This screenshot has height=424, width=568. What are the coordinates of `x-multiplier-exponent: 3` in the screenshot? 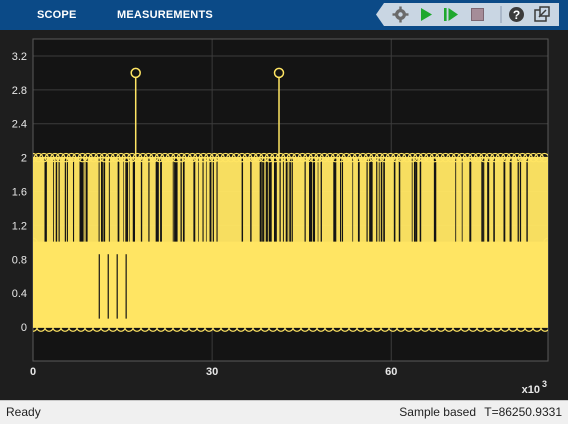 It's located at (544, 384).